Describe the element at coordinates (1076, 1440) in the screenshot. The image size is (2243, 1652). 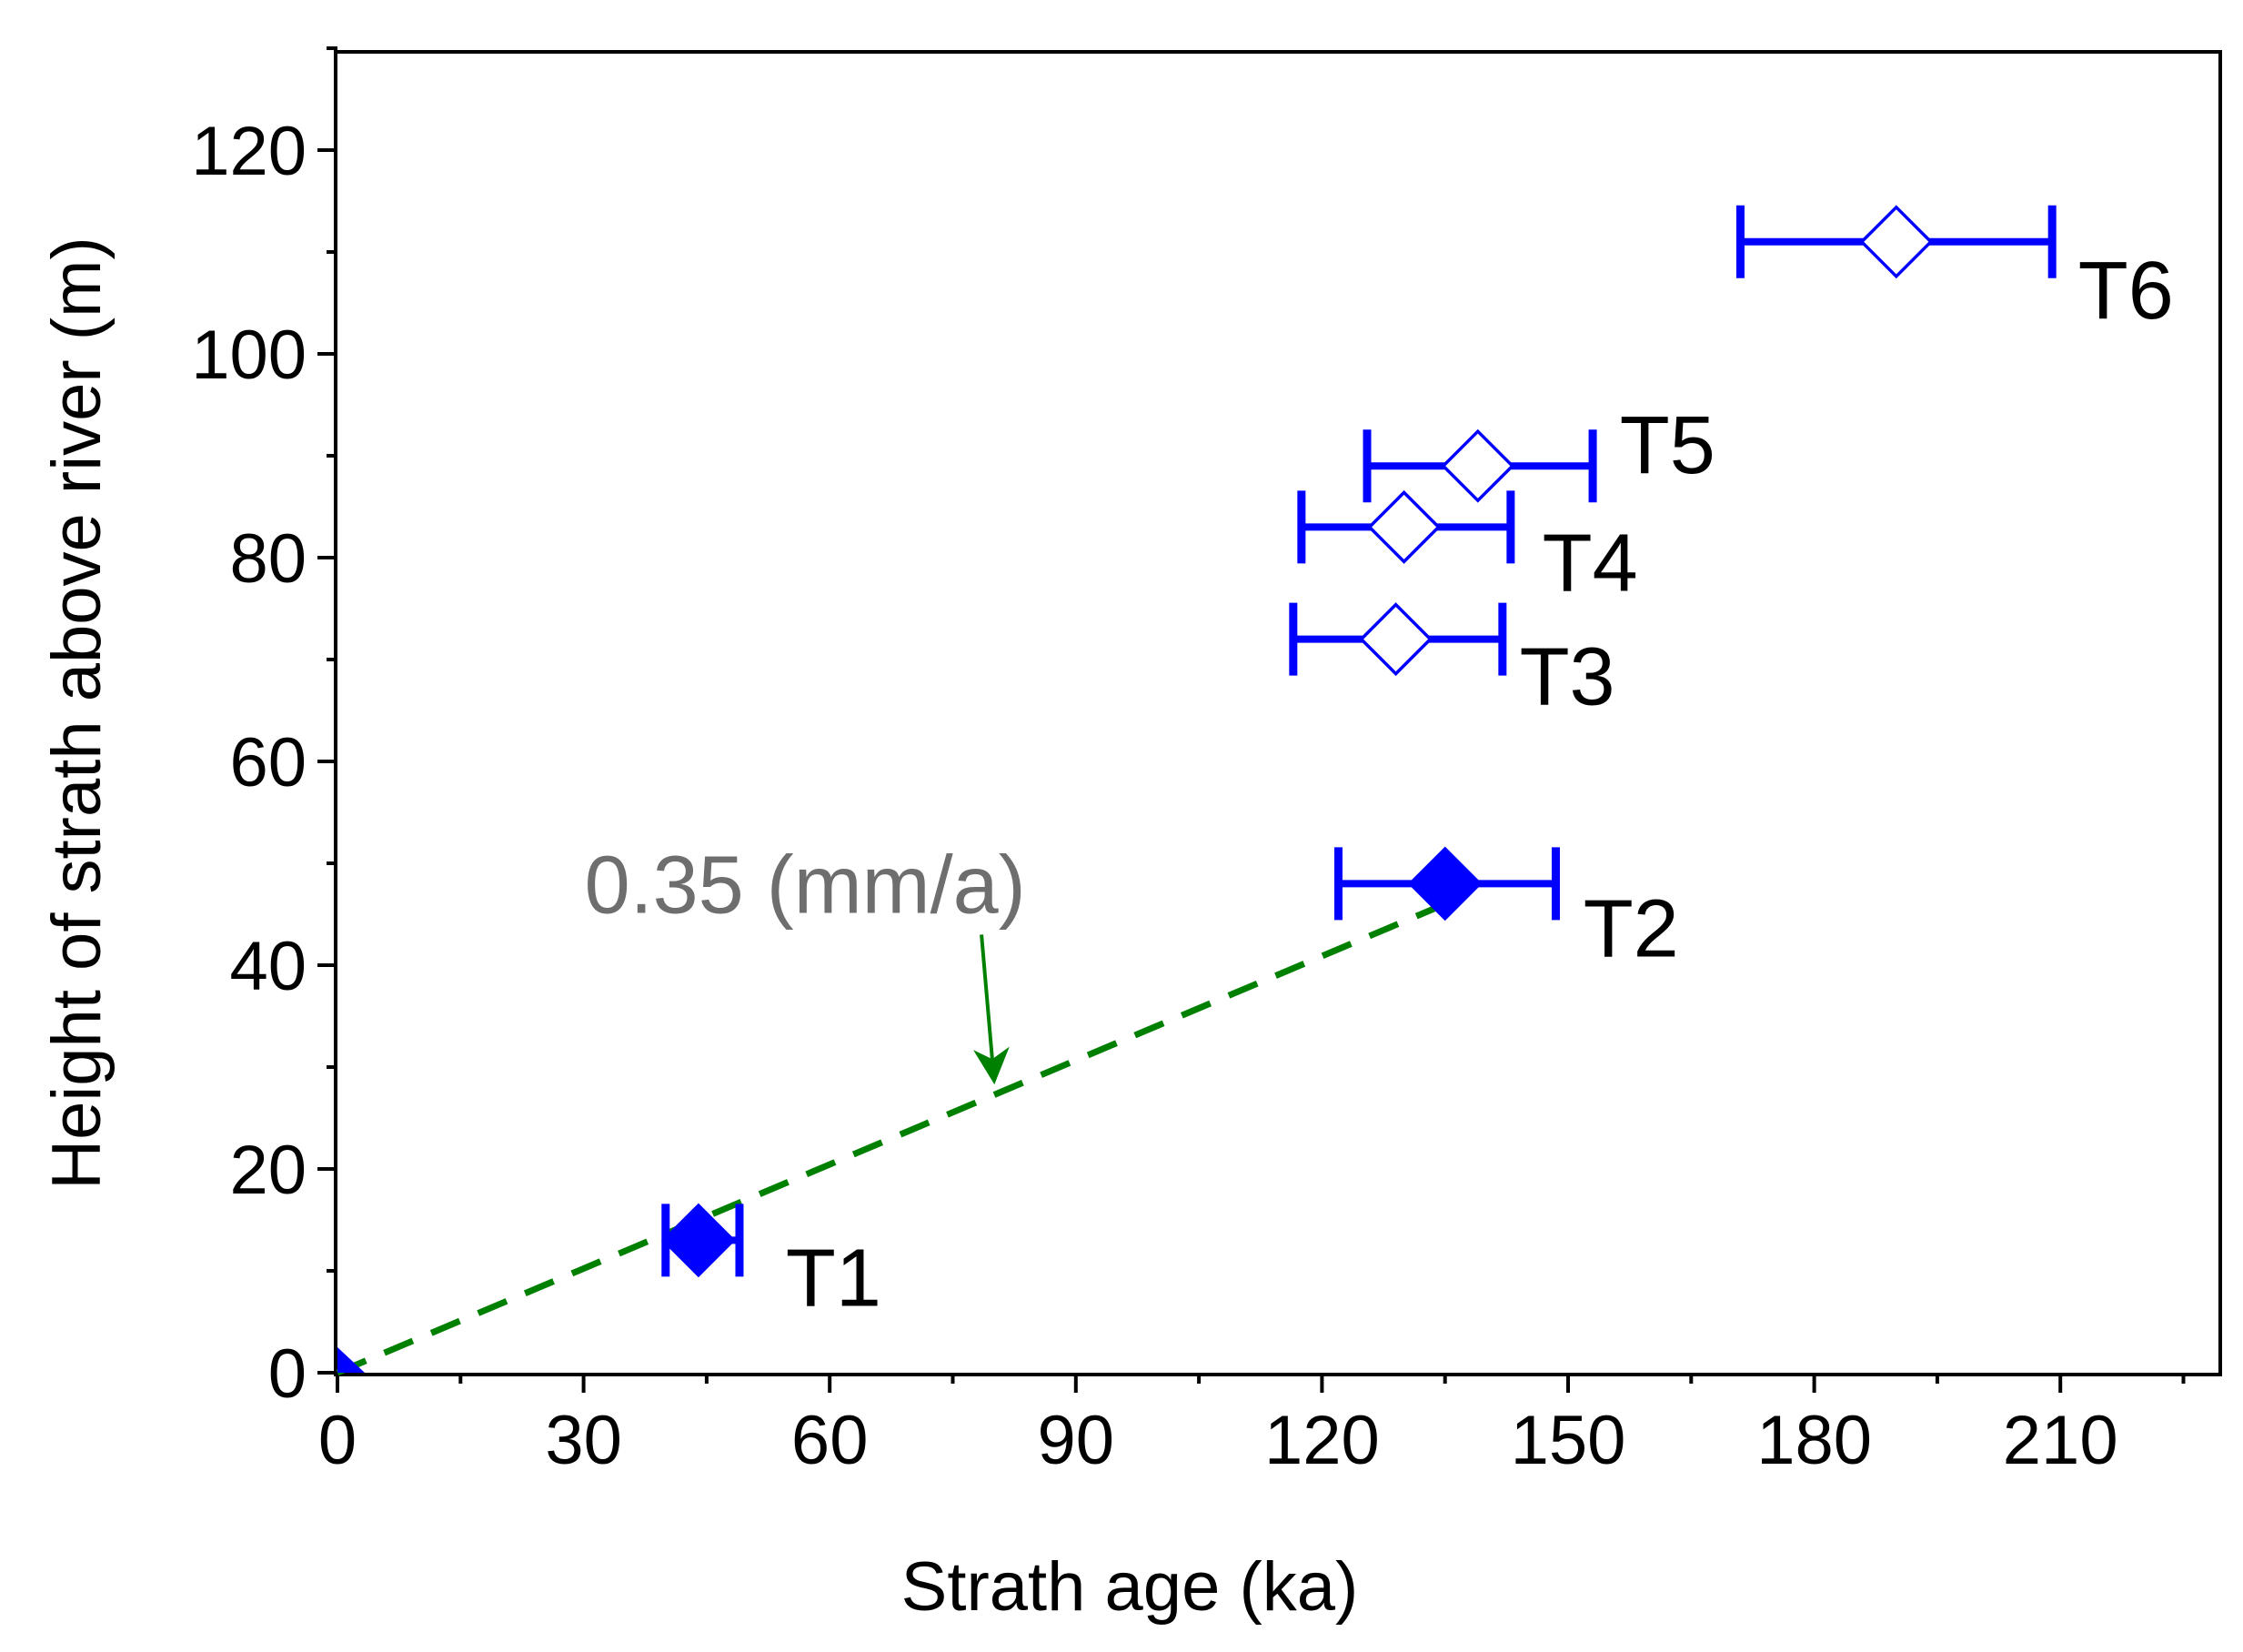
I see `x-tick-label: 90` at that location.